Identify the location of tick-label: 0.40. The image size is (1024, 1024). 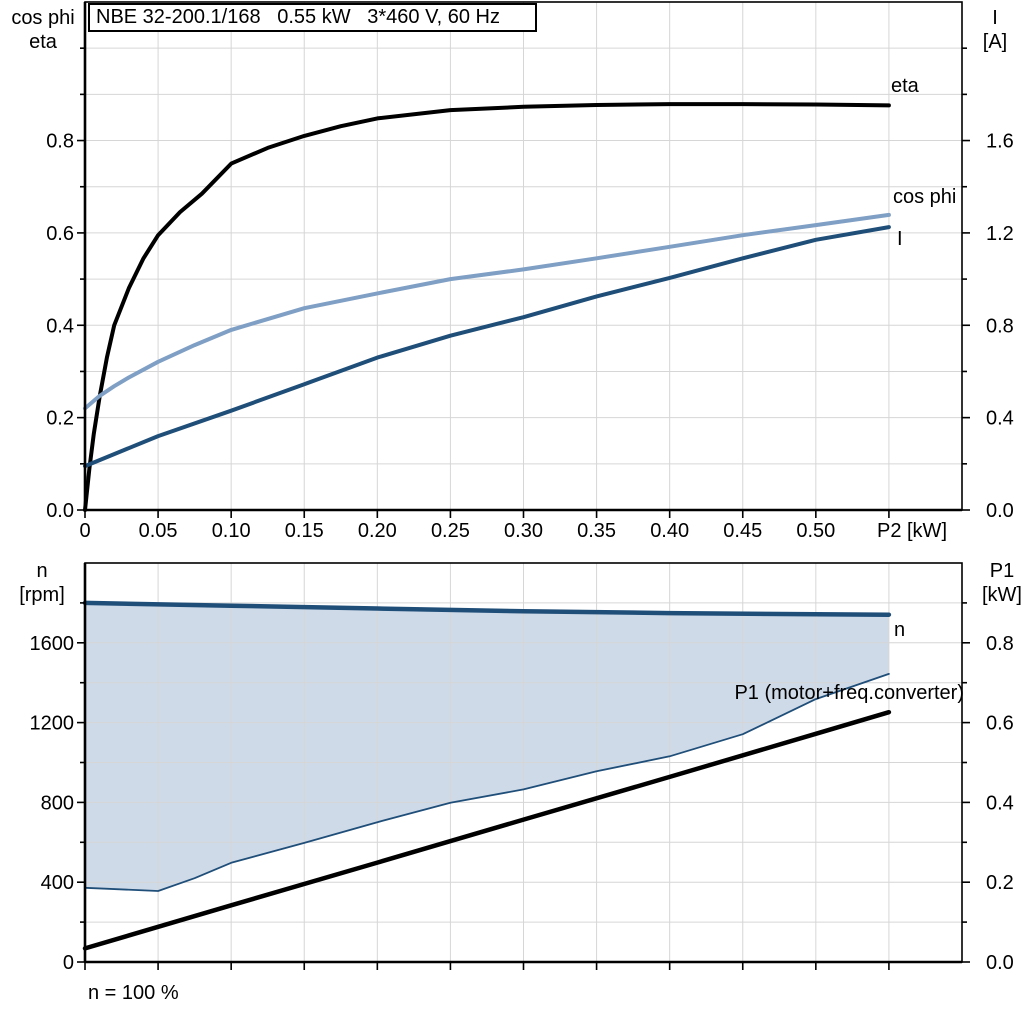
(669, 531).